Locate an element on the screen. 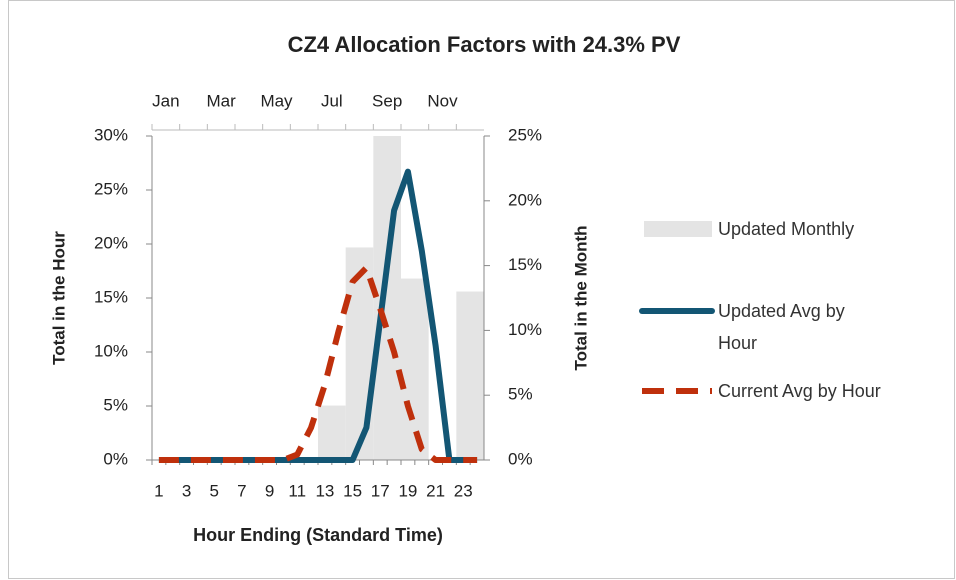 Image resolution: width=956 pixels, height=580 pixels. top-tick-label: May is located at coordinates (276, 100).